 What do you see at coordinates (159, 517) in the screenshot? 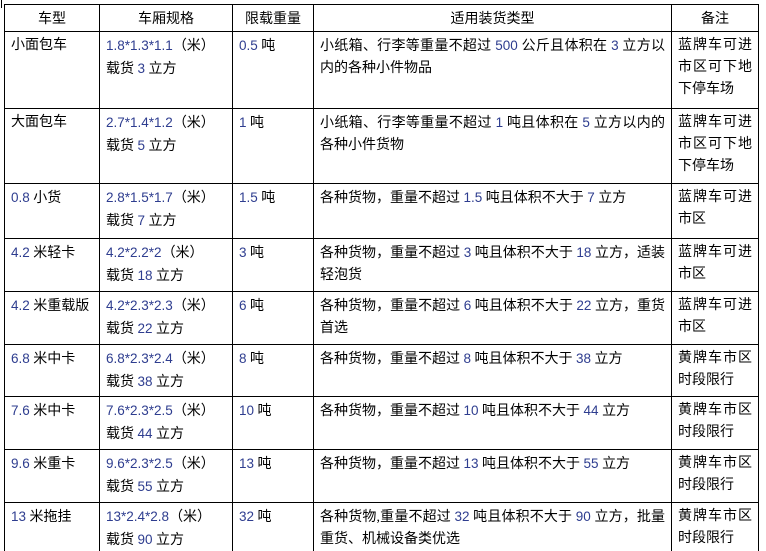
I see `box-dimensions-text: 13*2.4*2.8（米）` at bounding box center [159, 517].